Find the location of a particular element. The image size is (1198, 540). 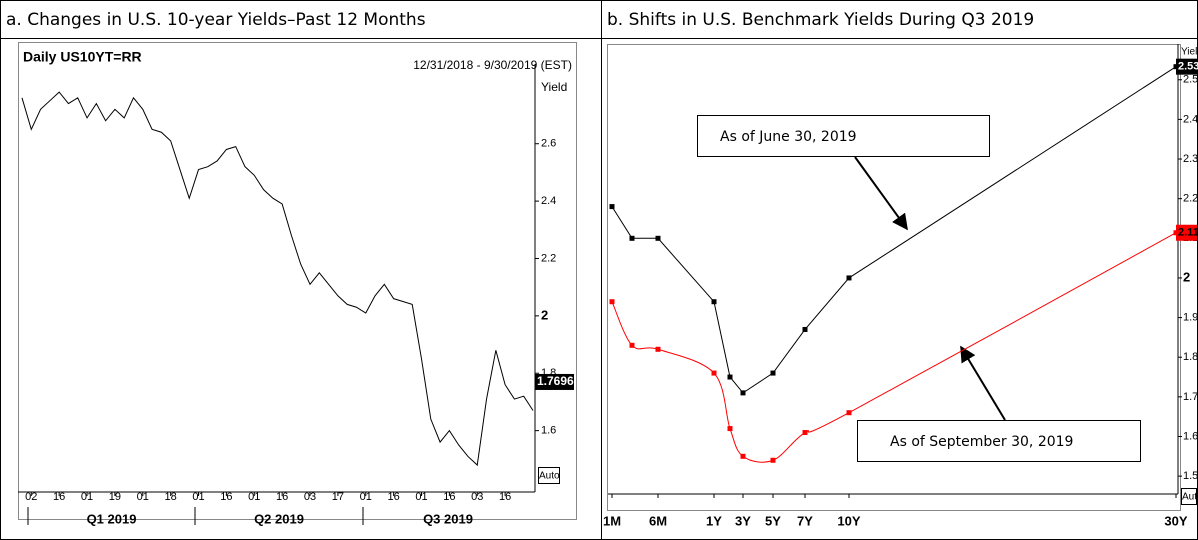

value-label: 2.114 is located at coordinates (1188, 233).